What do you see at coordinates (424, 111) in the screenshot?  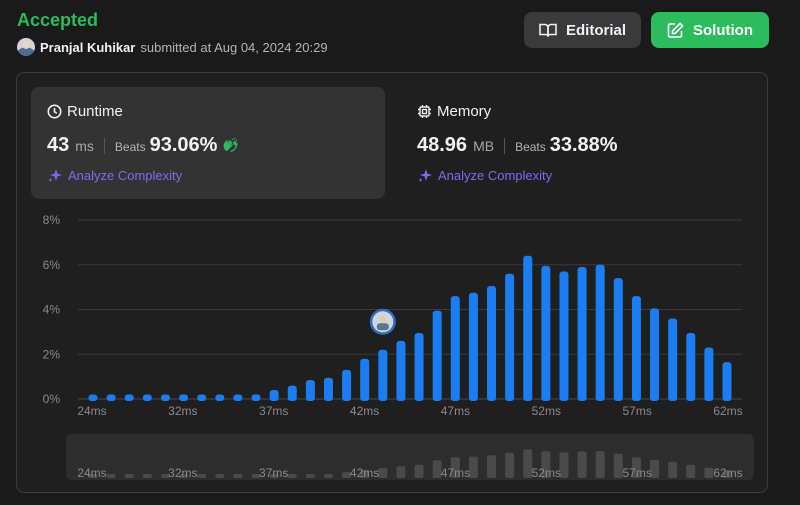 I see `chip-icon` at bounding box center [424, 111].